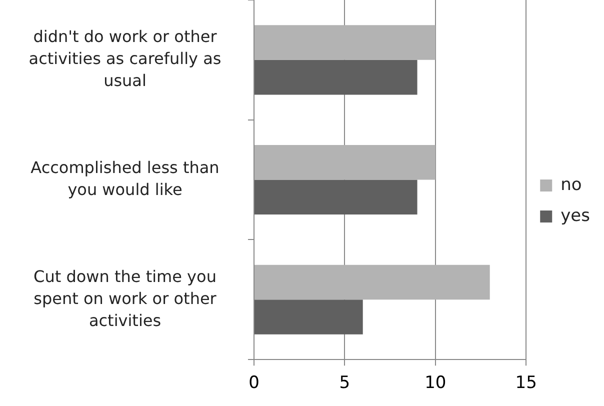  I want to click on x-tick-label: 10, so click(435, 383).